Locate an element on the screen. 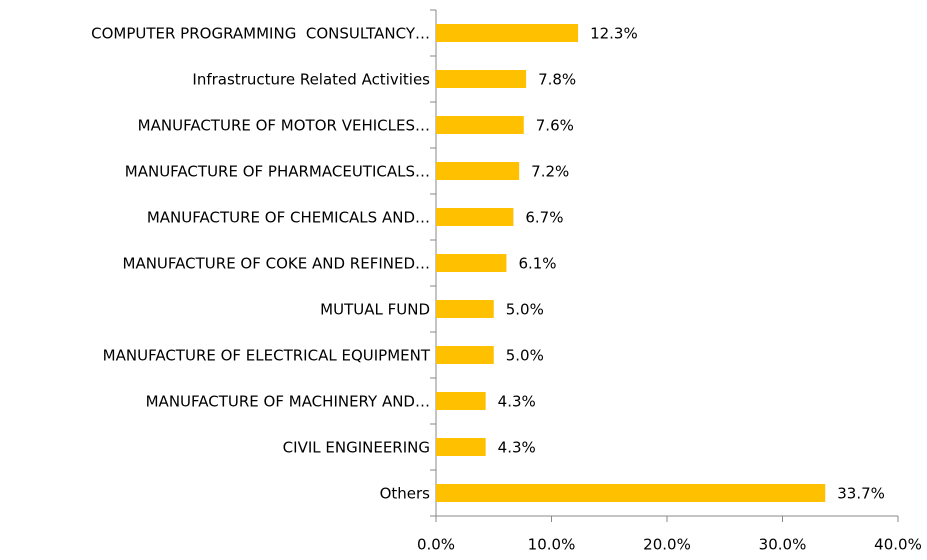 This screenshot has width=927, height=560. x-tick-label: 30.0% is located at coordinates (783, 545).